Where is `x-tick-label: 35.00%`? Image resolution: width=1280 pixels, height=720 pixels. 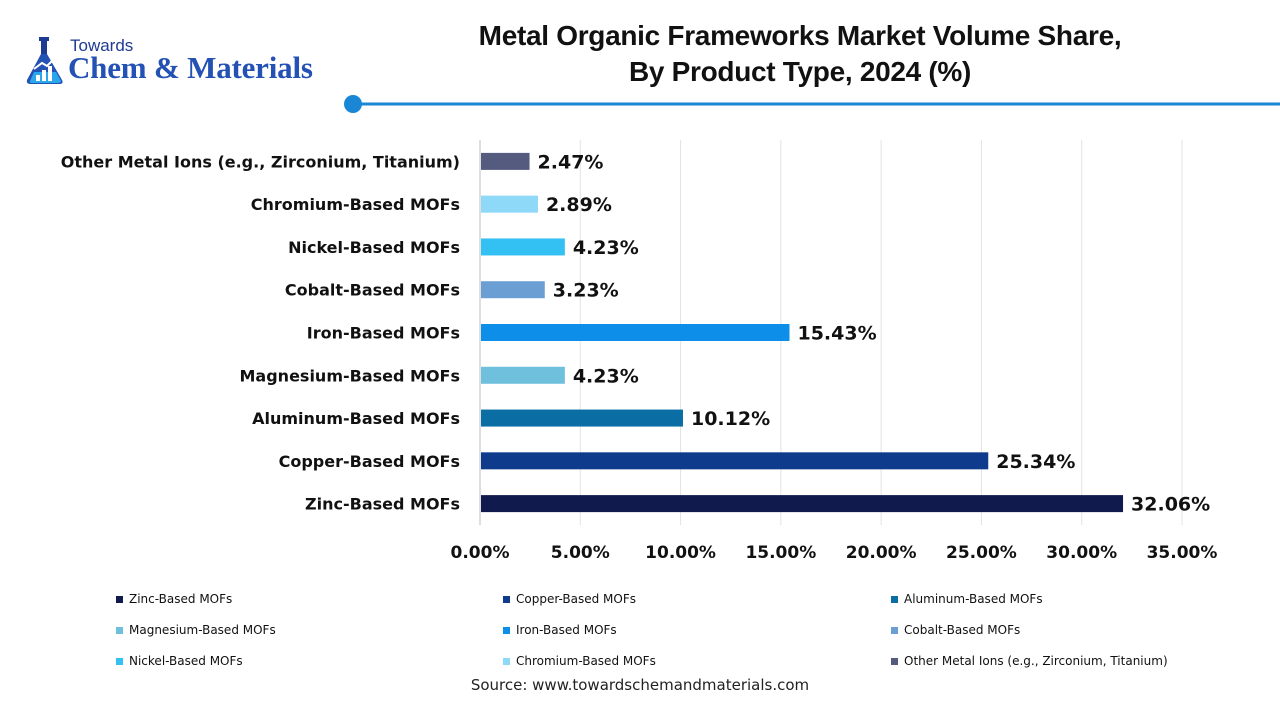 x-tick-label: 35.00% is located at coordinates (1182, 553).